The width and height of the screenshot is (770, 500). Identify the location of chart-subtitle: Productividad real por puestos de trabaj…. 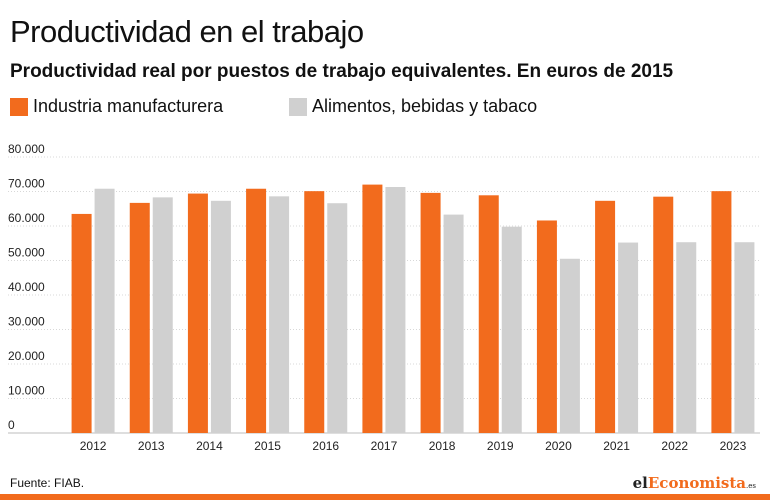
(342, 71).